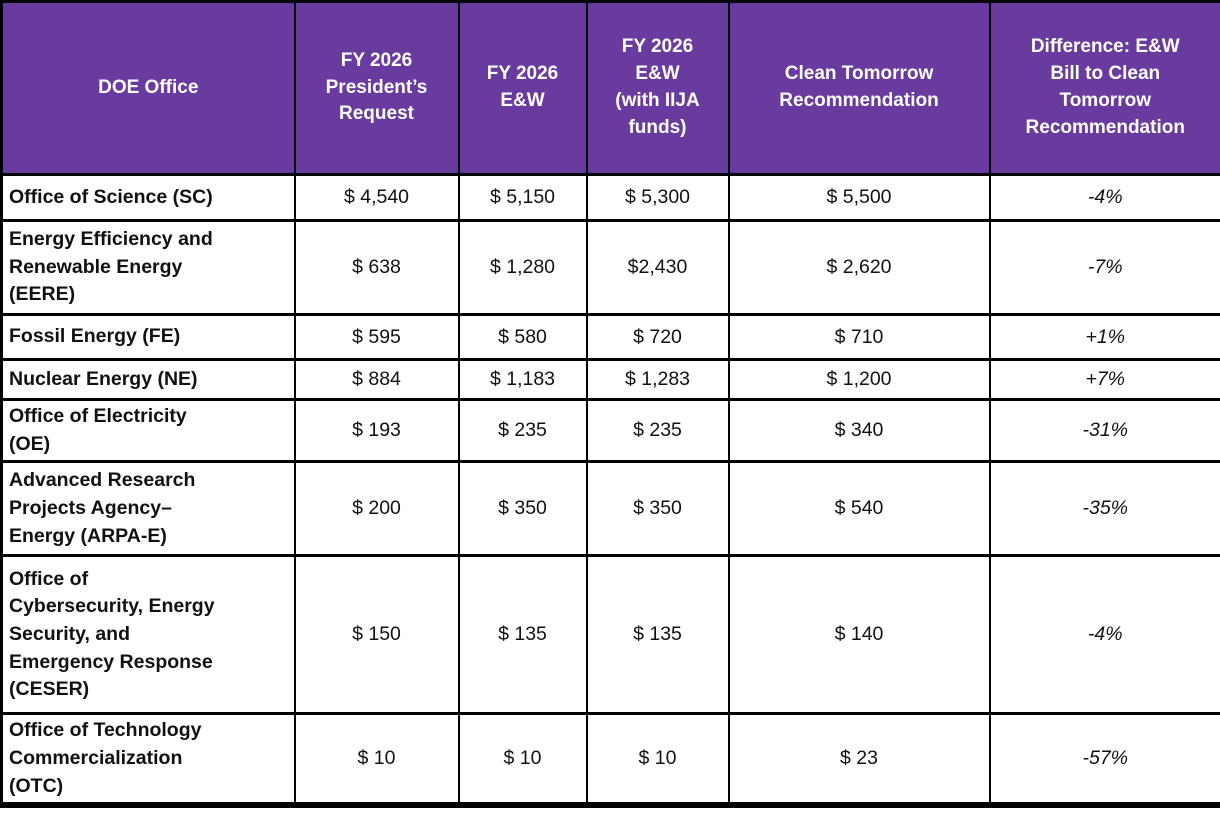 The height and width of the screenshot is (836, 1220). What do you see at coordinates (1104, 509) in the screenshot?
I see `difference-value: -35%` at bounding box center [1104, 509].